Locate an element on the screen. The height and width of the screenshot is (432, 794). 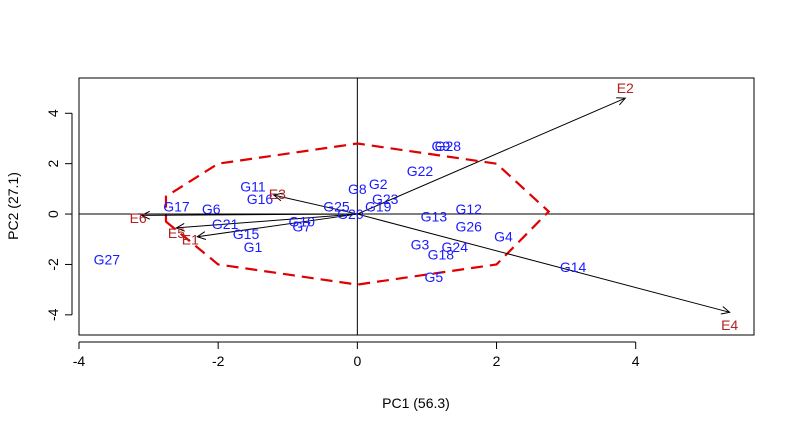
x-tick-label: 2 is located at coordinates (497, 361).